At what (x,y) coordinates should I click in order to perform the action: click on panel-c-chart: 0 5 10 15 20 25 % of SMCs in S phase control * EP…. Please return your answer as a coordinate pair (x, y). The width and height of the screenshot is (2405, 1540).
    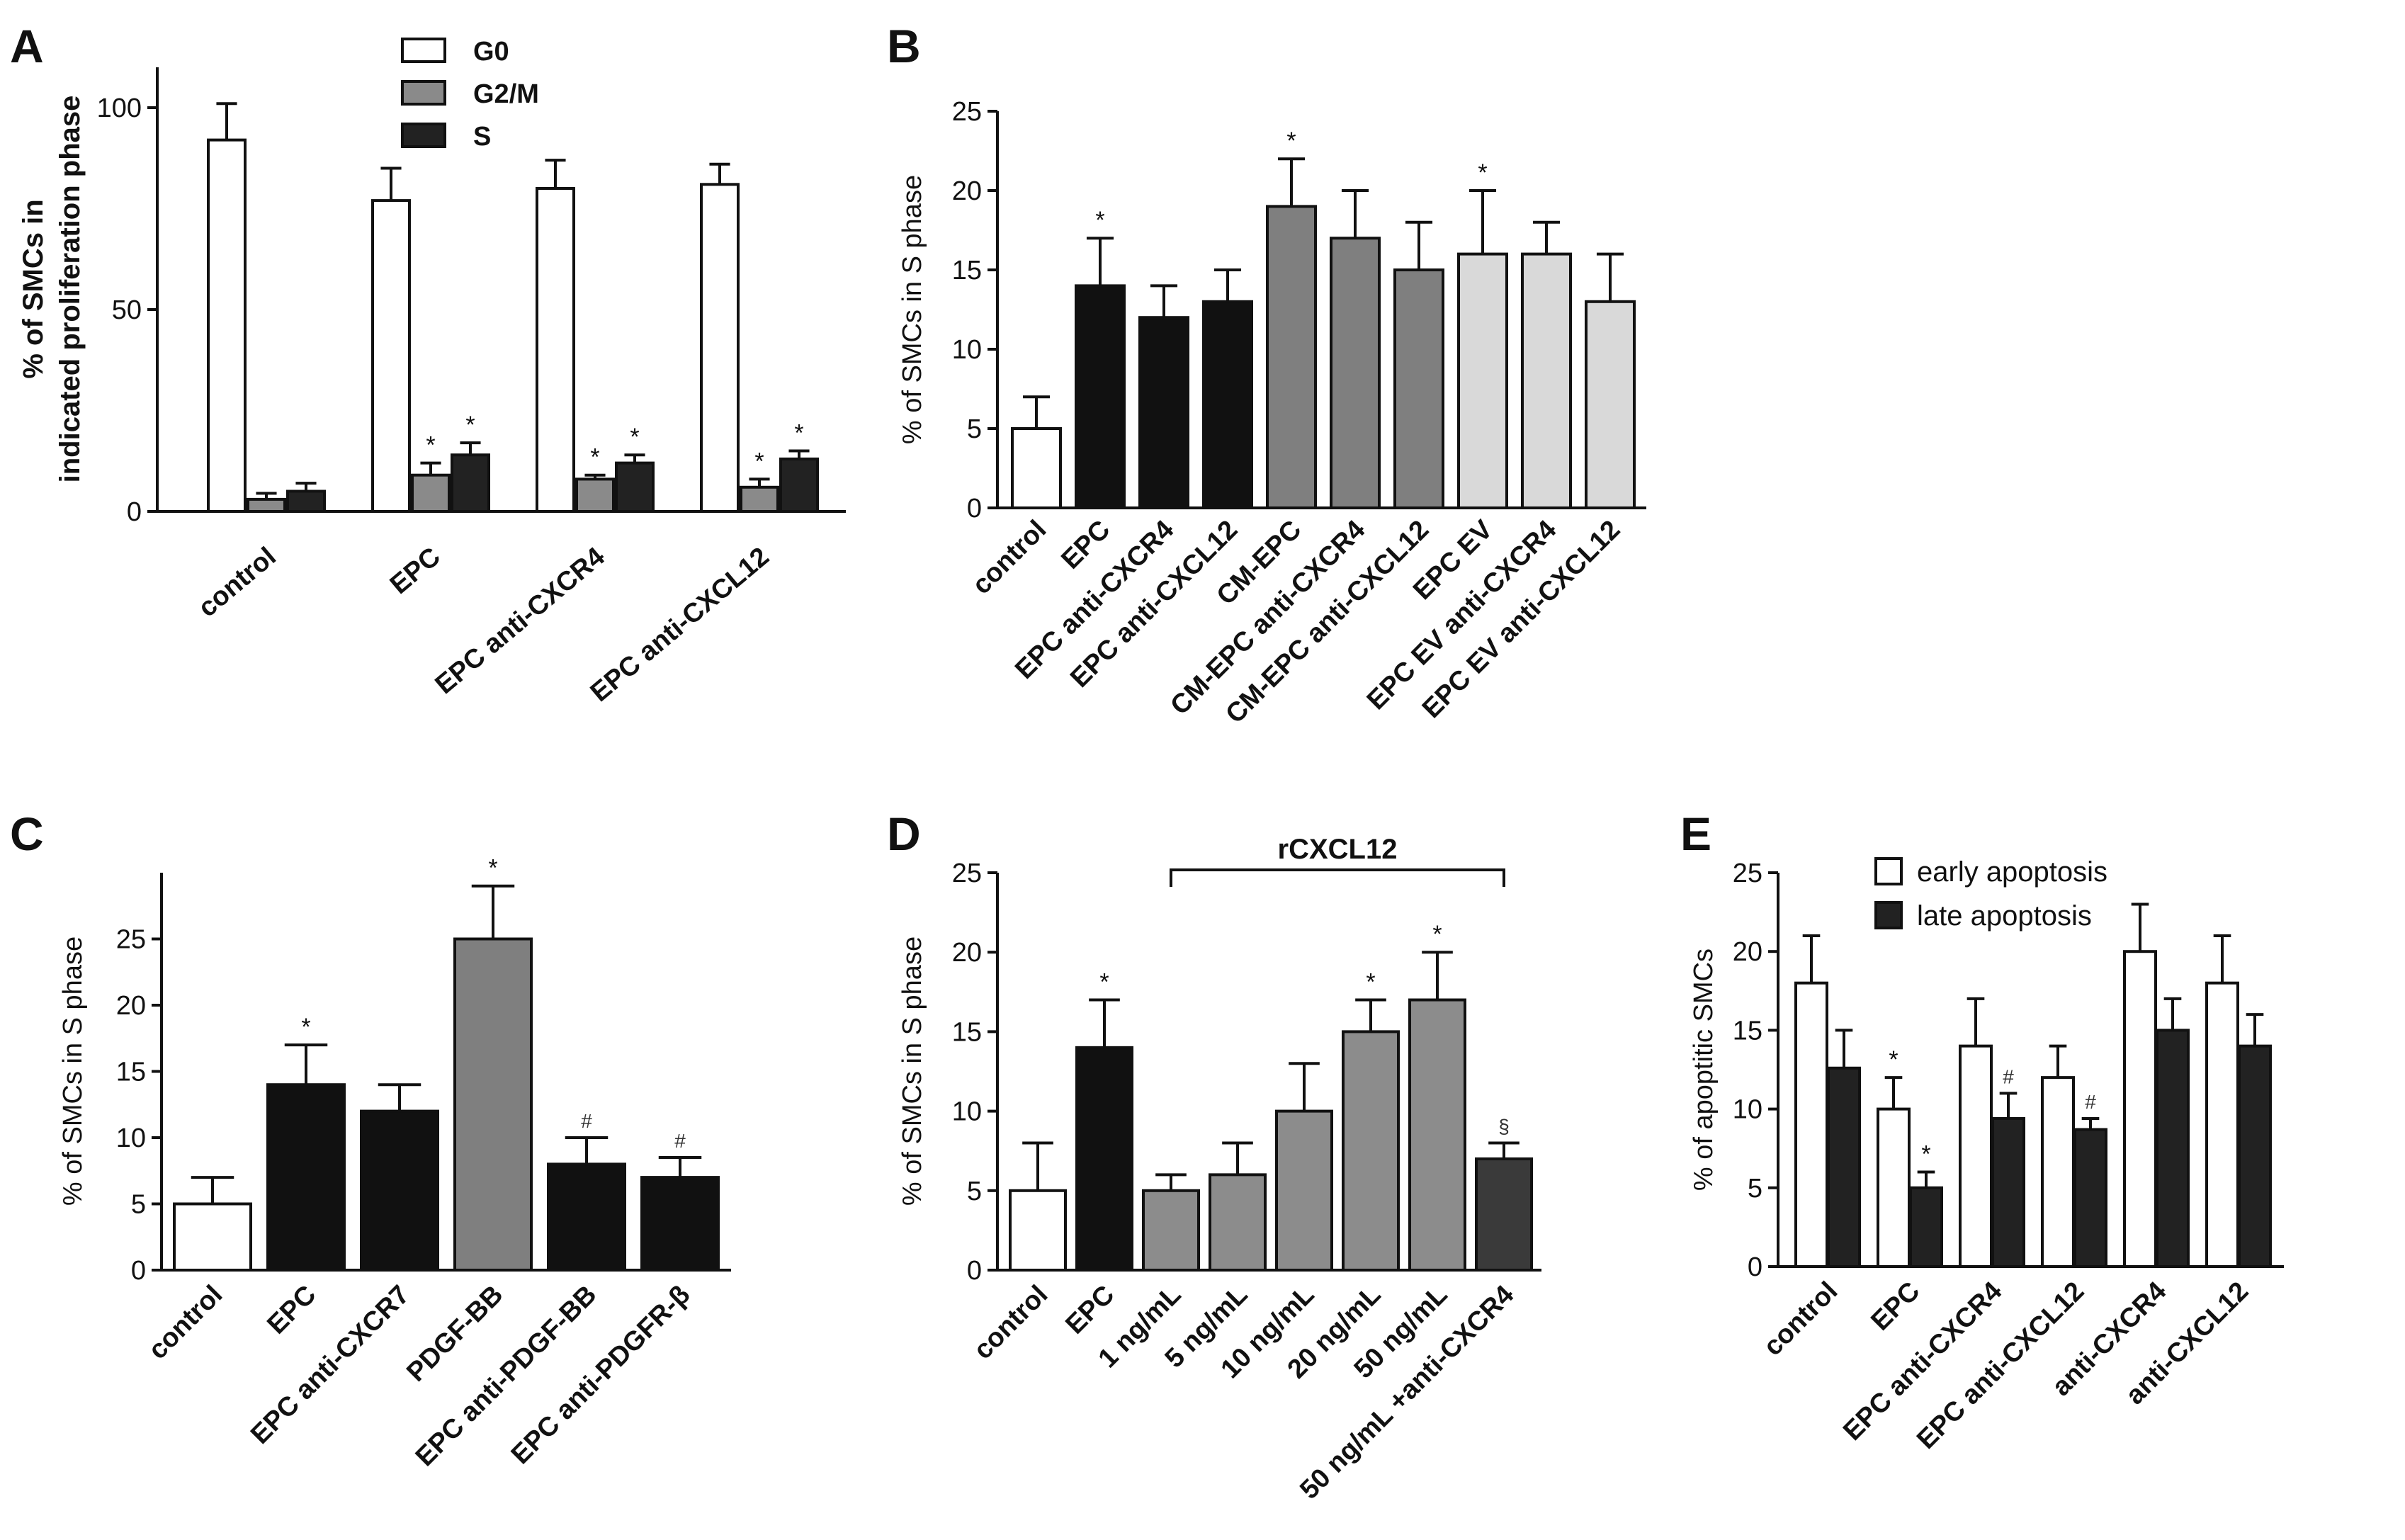
    Looking at the image, I should click on (394, 1163).